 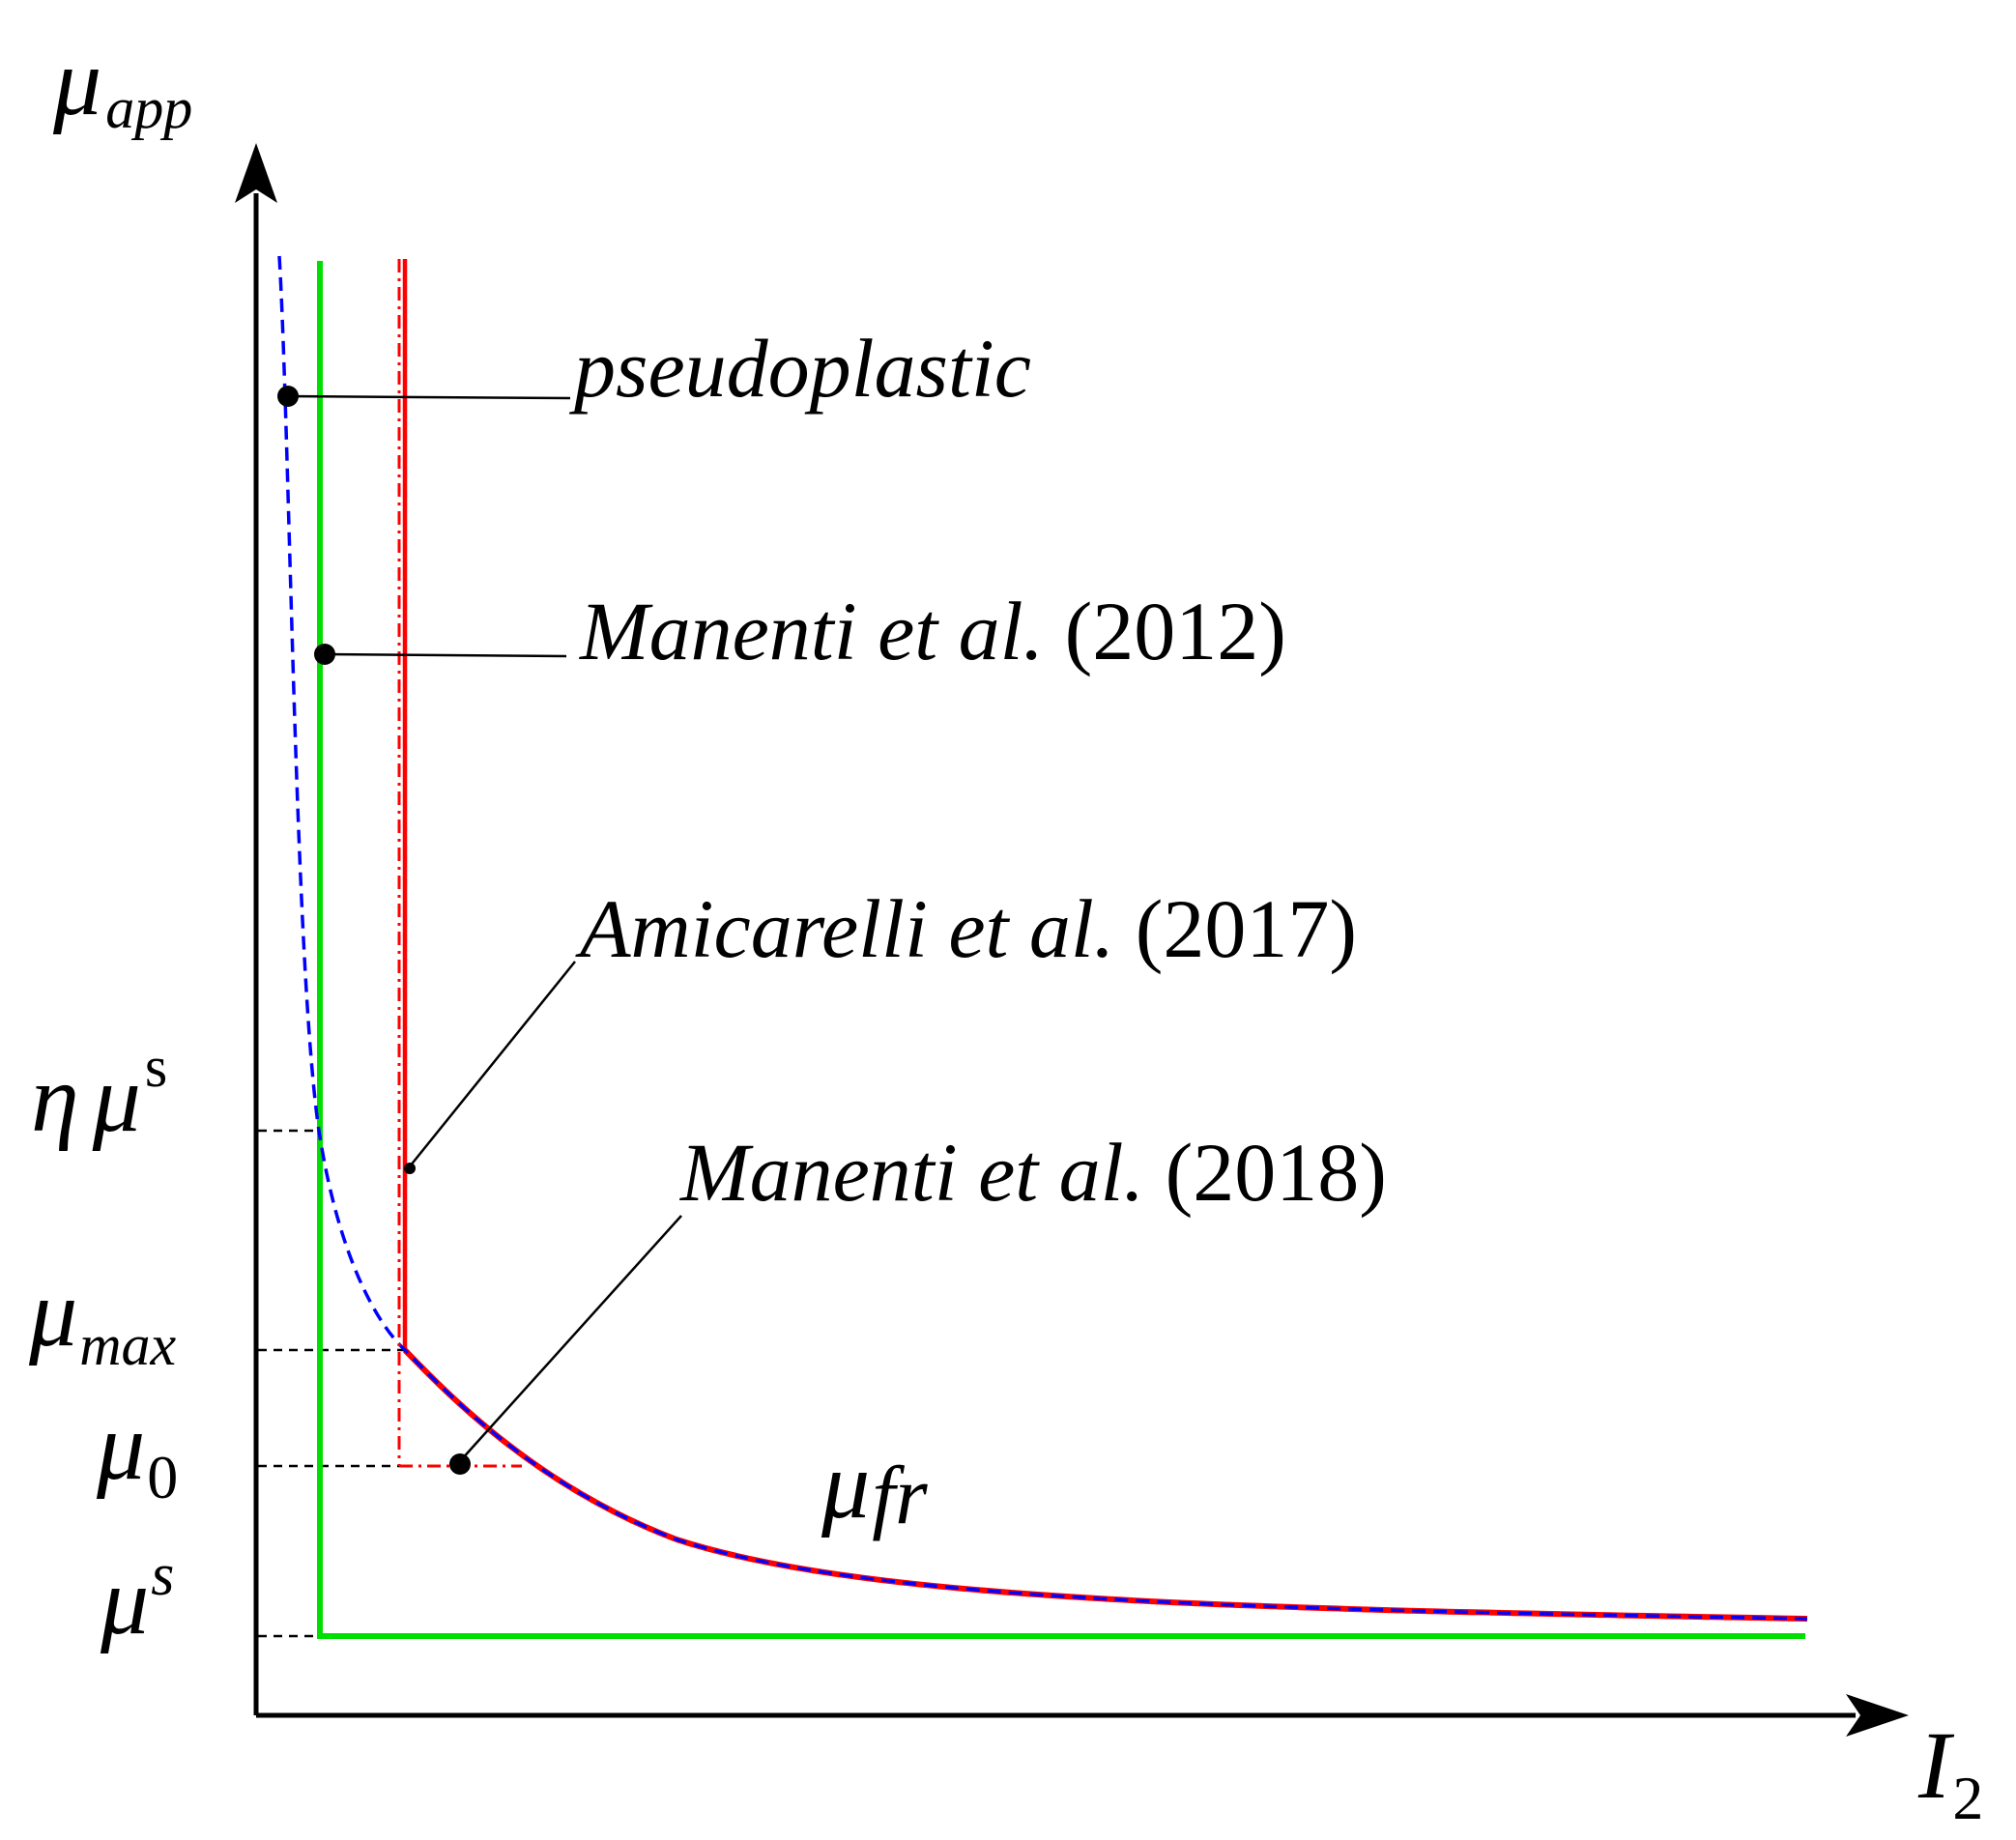 What do you see at coordinates (103, 1318) in the screenshot?
I see `tick-mu-max: μmax` at bounding box center [103, 1318].